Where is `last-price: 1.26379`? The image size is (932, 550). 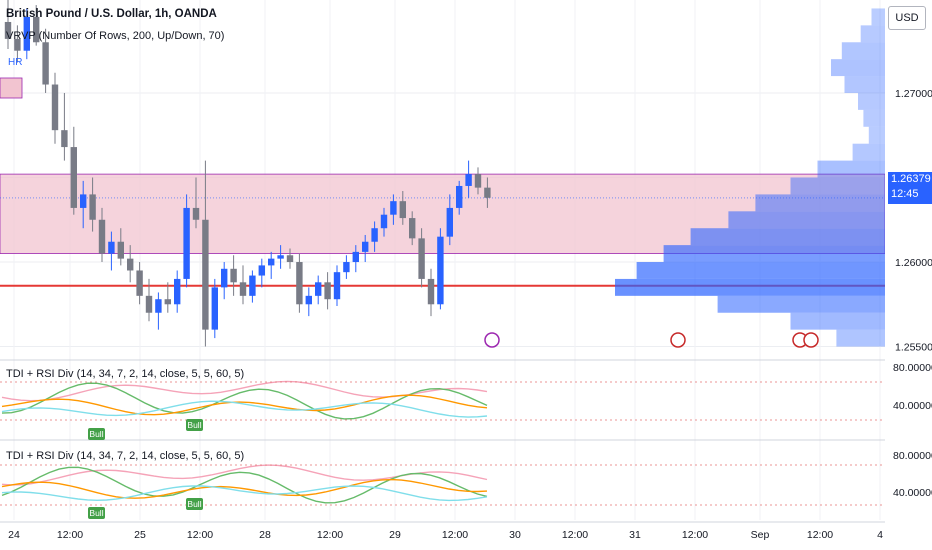
last-price: 1.26379 is located at coordinates (911, 179).